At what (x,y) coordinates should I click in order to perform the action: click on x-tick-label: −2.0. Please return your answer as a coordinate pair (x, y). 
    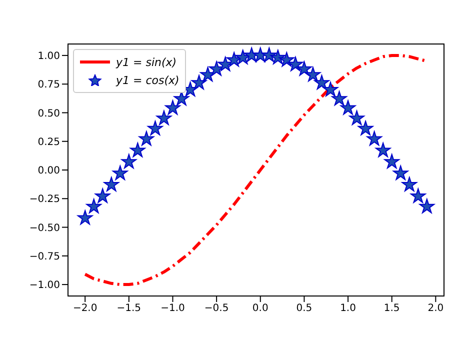
    Looking at the image, I should click on (85, 308).